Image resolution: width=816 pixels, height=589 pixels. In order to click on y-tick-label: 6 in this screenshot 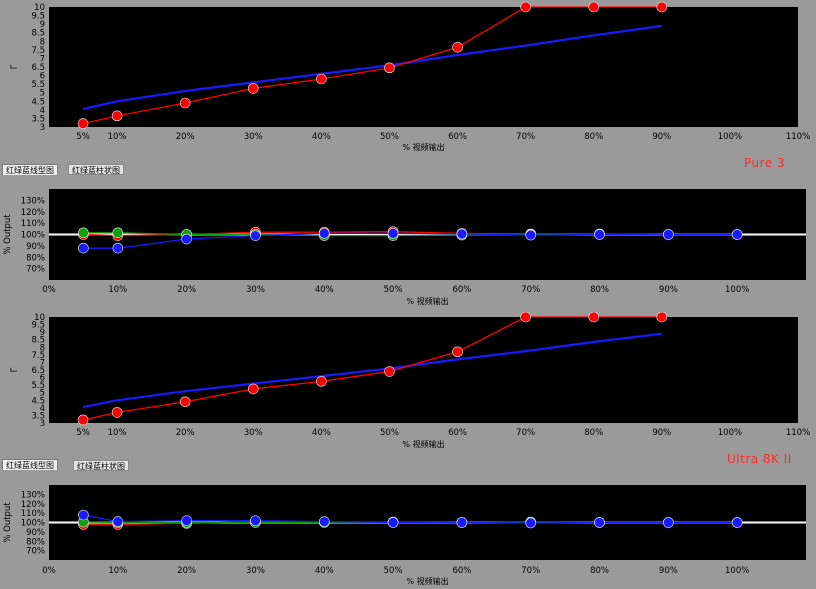, I will do `click(42, 77)`.